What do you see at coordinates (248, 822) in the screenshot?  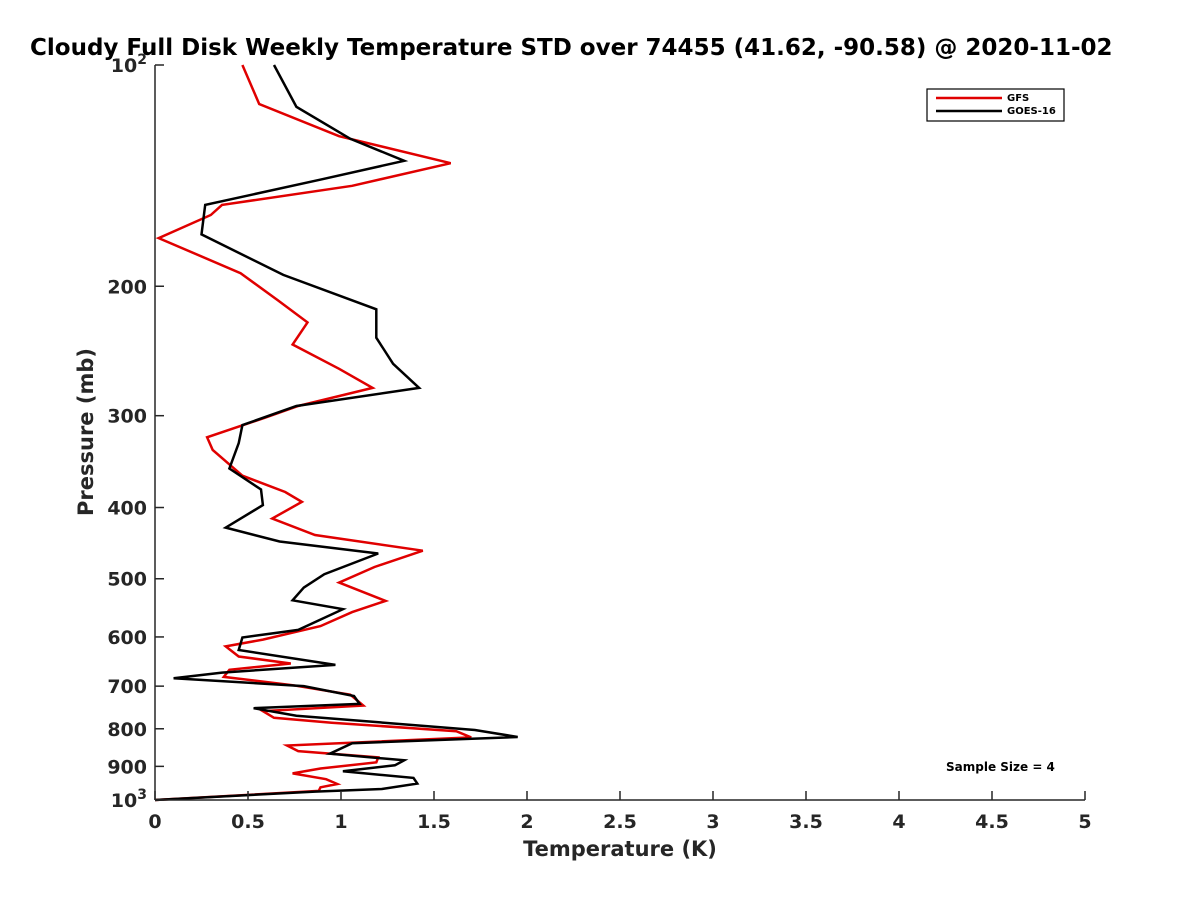 I see `x-tick-label: 0.5` at bounding box center [248, 822].